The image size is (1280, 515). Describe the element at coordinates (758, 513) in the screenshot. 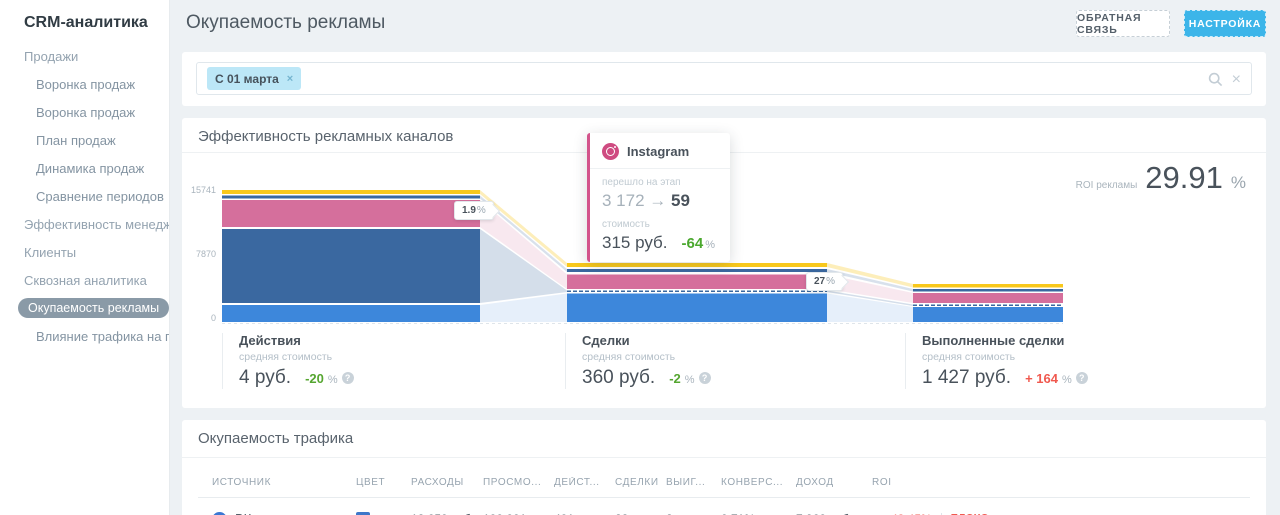

I see `cell-conversion: 0.71%` at that location.